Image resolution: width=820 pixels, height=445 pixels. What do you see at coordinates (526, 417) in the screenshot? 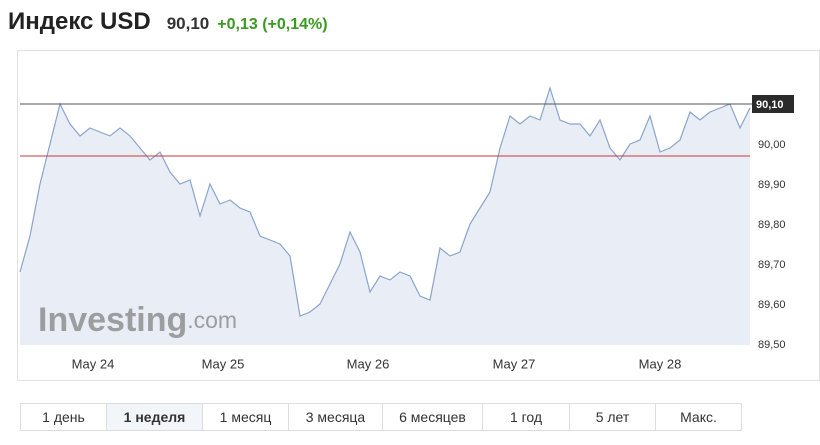
I see `period-button: 1 год` at bounding box center [526, 417].